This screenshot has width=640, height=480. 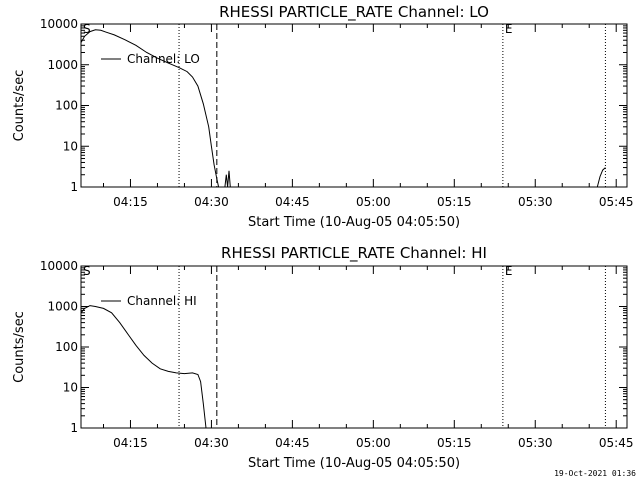 I want to click on chart-title: RHESSI PARTICLE_RATE Channel: LO, so click(x=354, y=12).